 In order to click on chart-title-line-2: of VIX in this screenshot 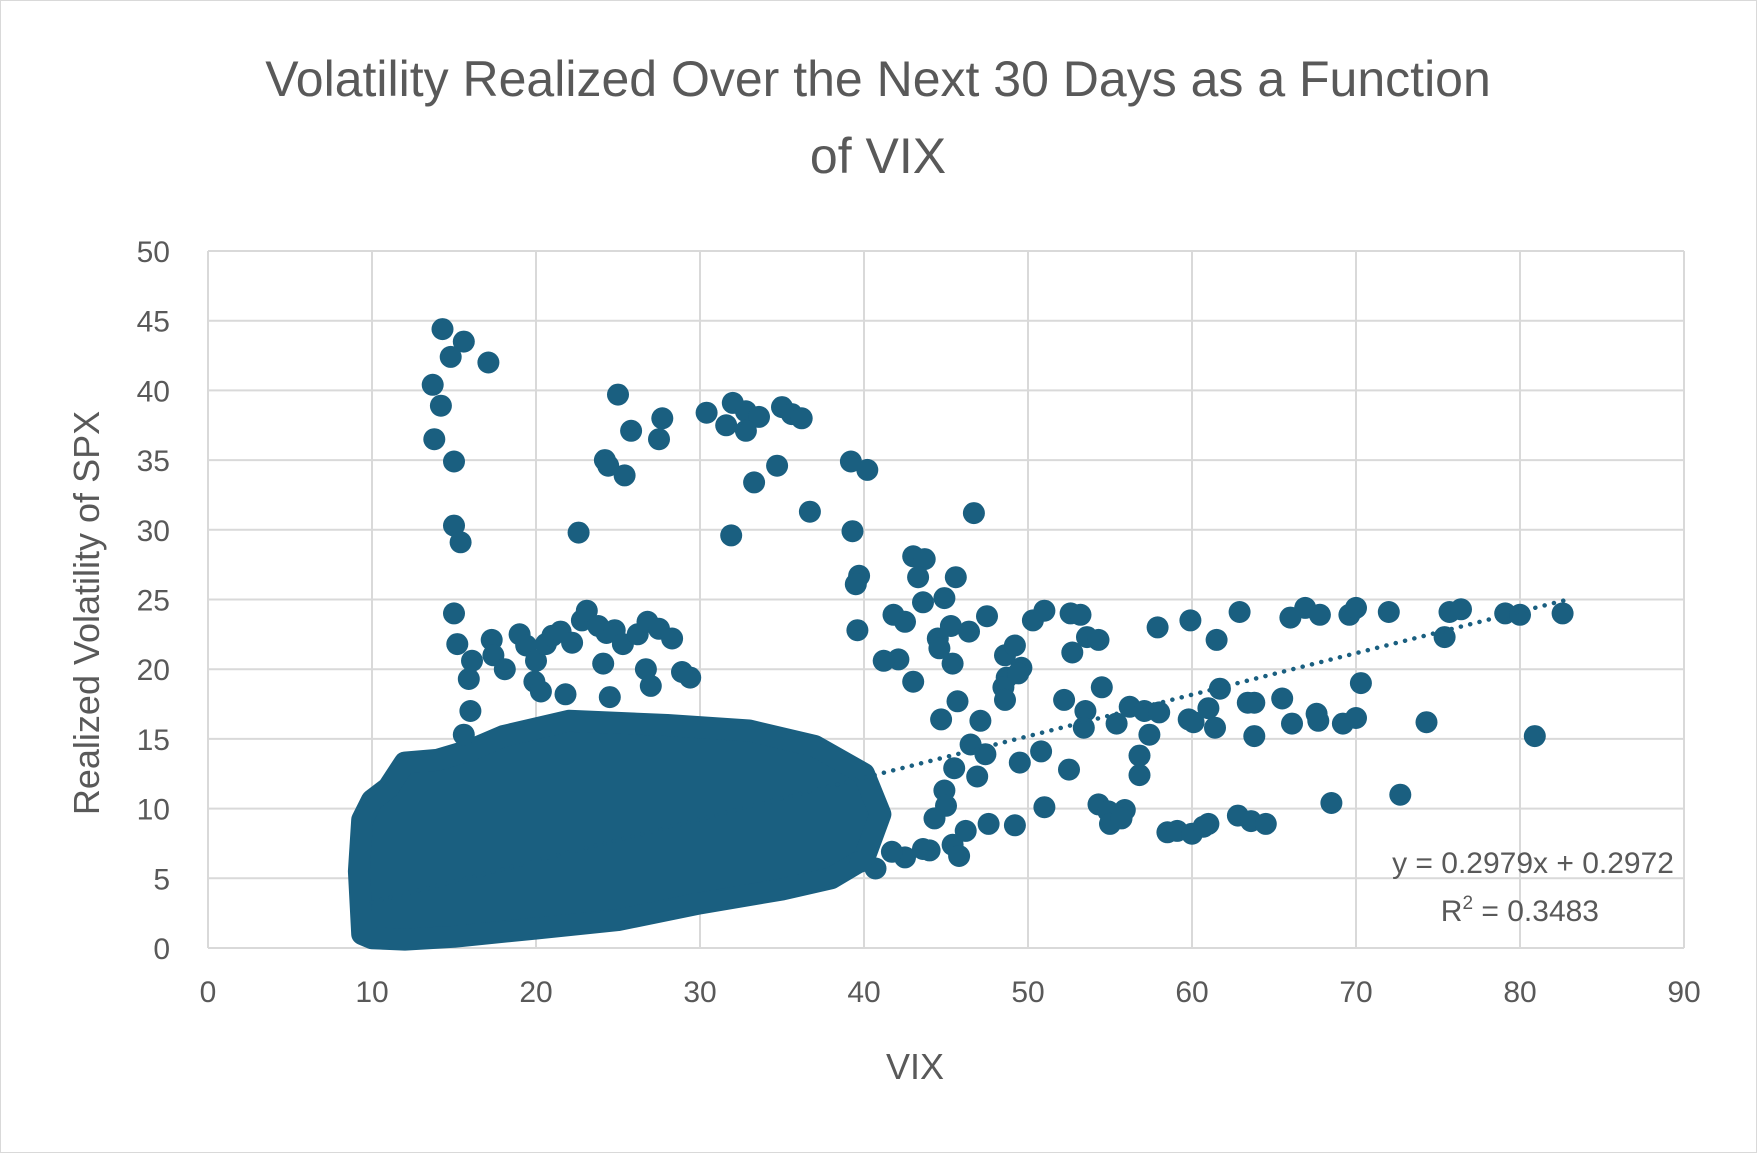, I will do `click(878, 156)`.